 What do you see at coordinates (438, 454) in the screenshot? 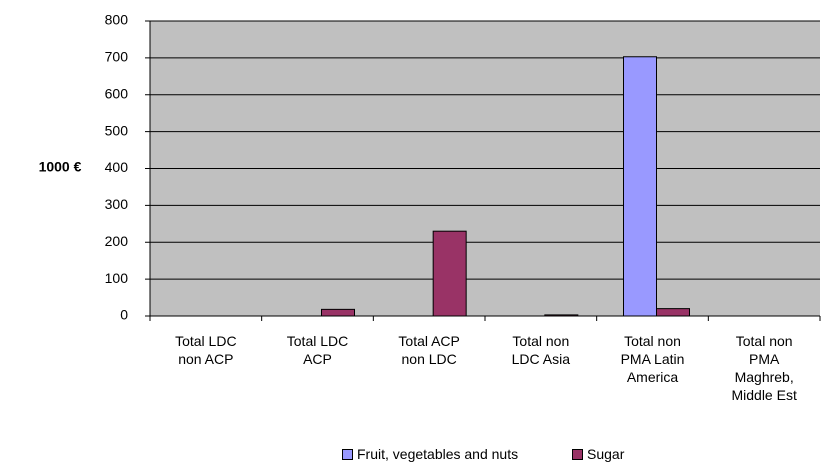
I see `legend-label: Fruit, vegetables and nuts` at bounding box center [438, 454].